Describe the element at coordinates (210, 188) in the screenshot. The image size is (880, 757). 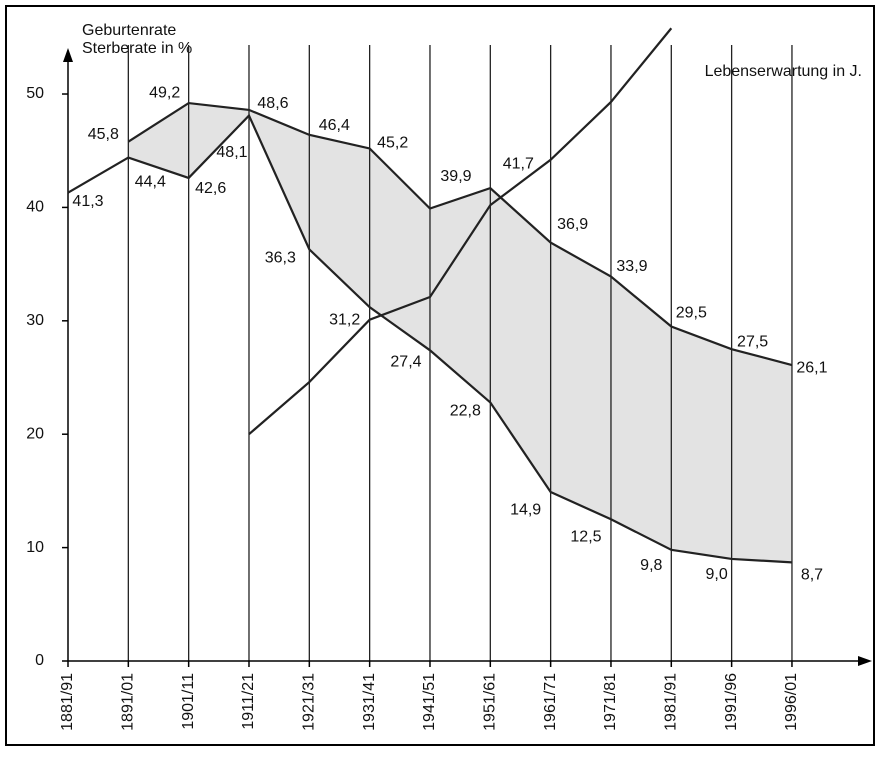
I see `data-label: 42,6` at that location.